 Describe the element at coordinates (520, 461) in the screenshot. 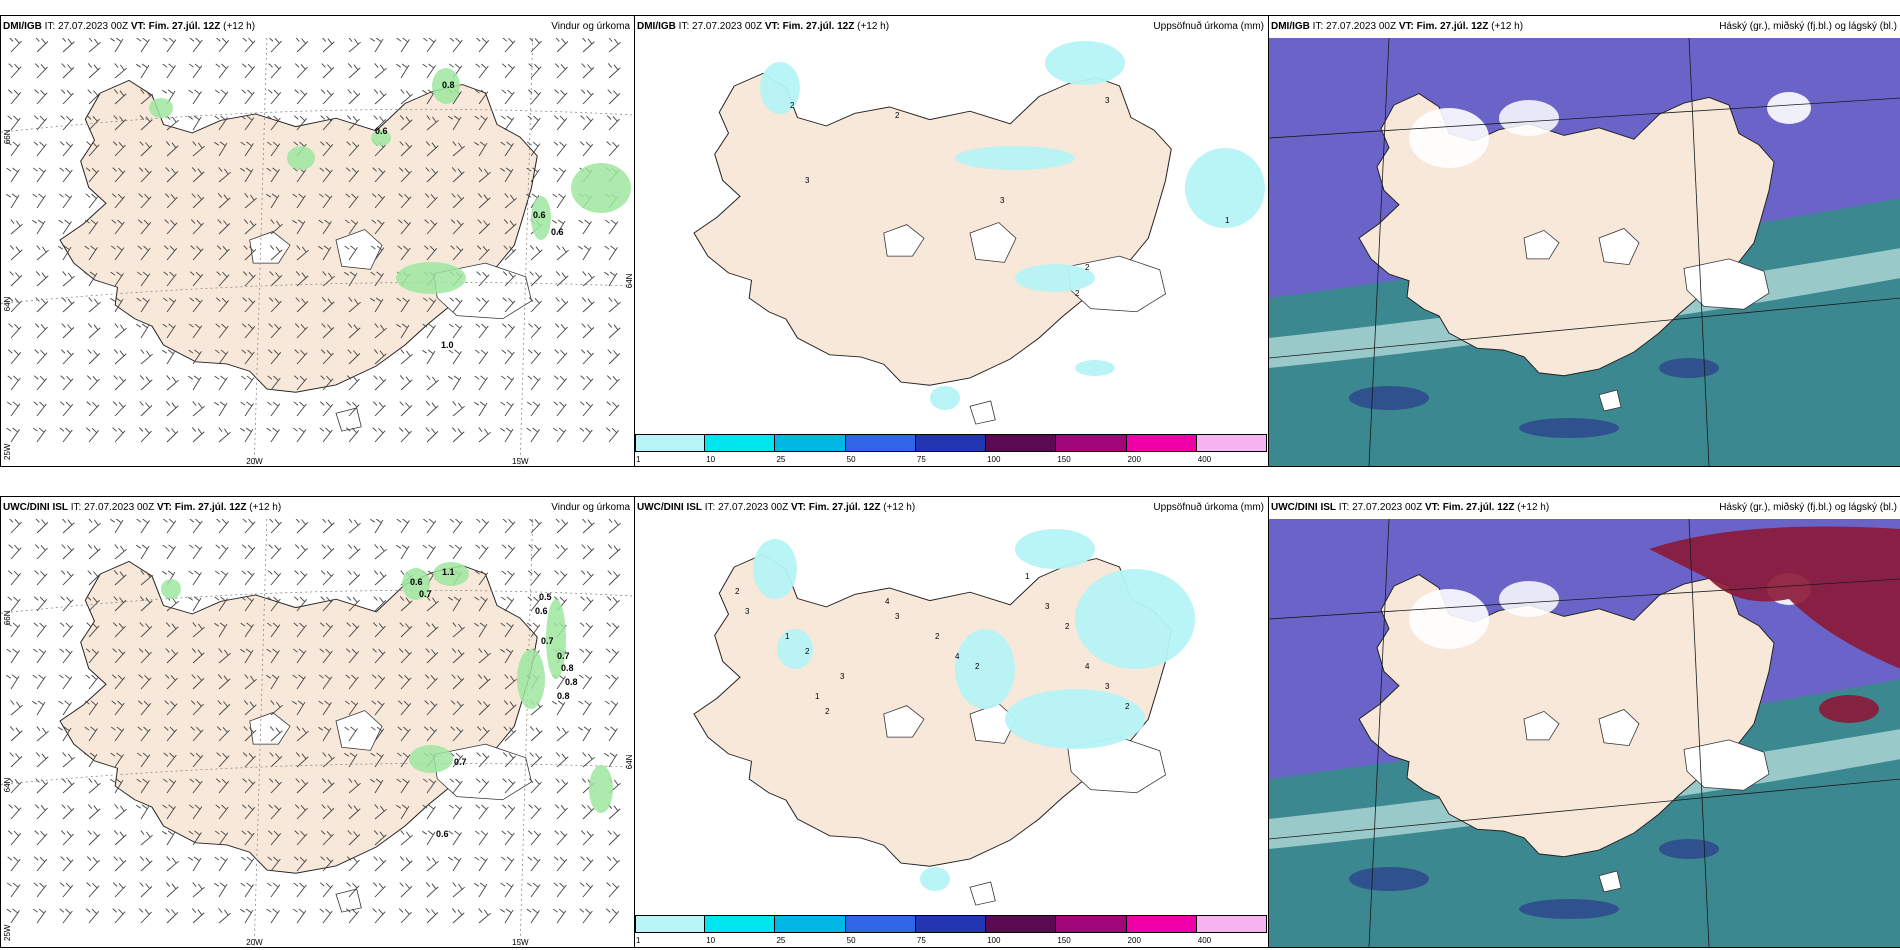

I see `lon-label: 15W` at that location.